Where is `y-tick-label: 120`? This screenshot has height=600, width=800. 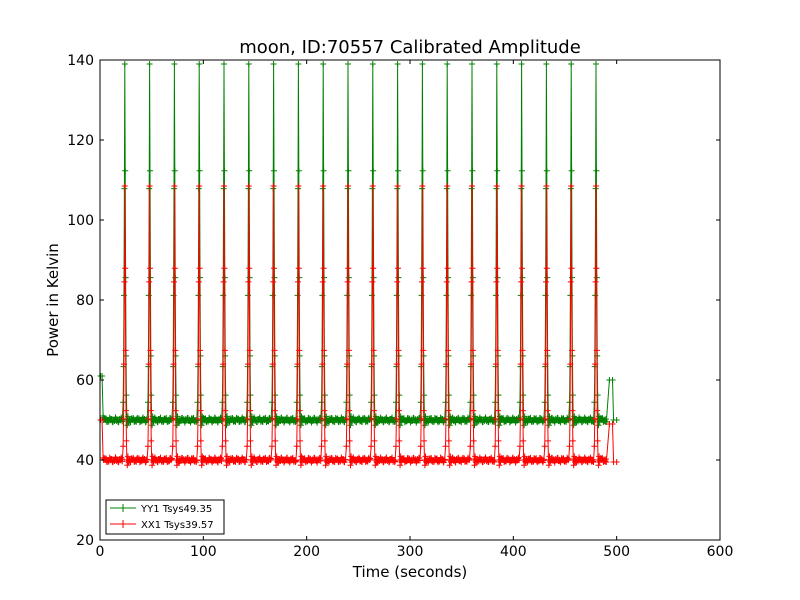 y-tick-label: 120 is located at coordinates (80, 141).